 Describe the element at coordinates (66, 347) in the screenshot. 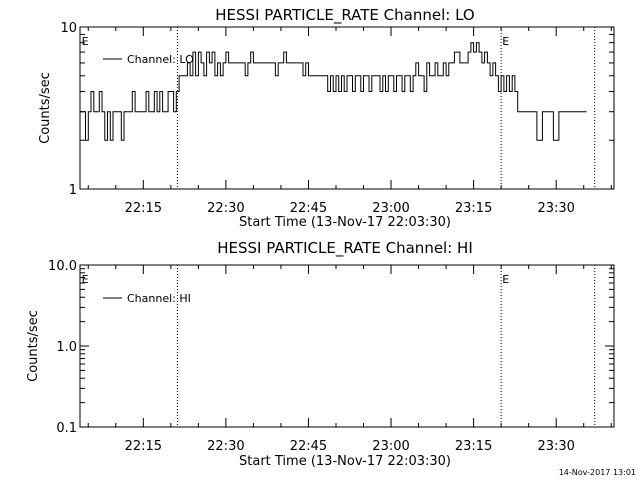

I see `y-tick-label: 1.0` at that location.